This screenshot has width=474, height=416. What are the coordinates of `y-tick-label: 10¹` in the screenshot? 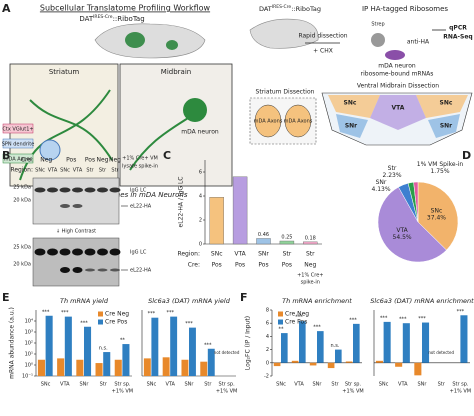 It's located at (29, 355).